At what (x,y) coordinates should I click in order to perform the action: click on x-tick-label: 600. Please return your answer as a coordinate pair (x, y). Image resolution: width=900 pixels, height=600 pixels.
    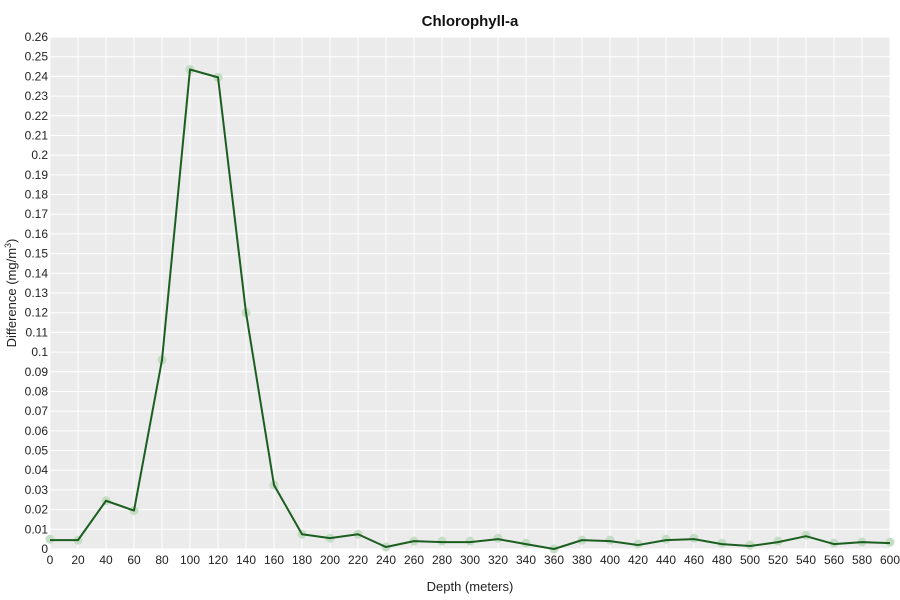
    Looking at the image, I should click on (890, 560).